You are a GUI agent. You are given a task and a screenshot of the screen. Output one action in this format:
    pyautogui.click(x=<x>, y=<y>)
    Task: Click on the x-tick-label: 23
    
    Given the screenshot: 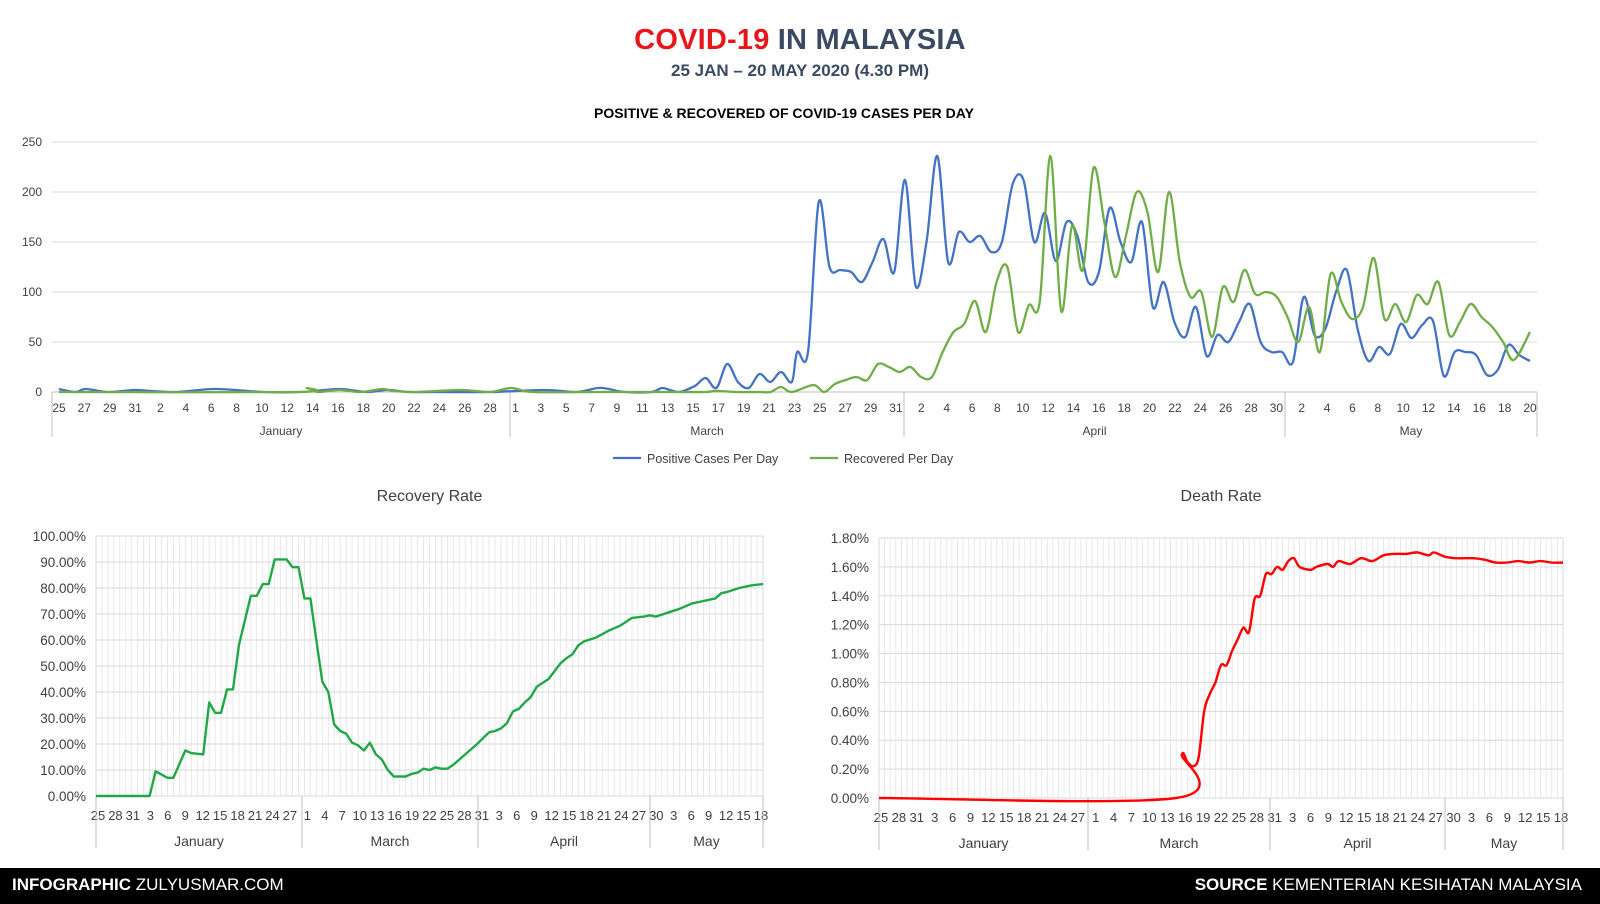 What is the action you would take?
    pyautogui.click(x=795, y=408)
    